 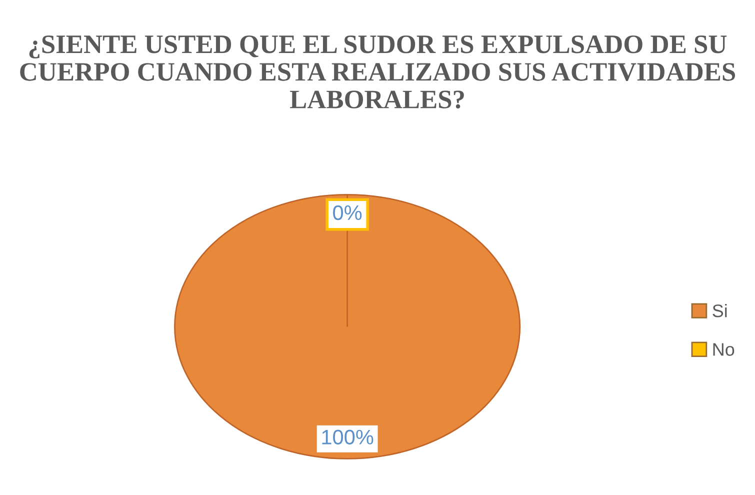 I want to click on chart-title: ¿SIENTE USTED QUE EL SUDOR ES EXPULSADO DE SU CUERPO CUANDO ESTA REALIZADO SUS ACTIVIDADES LABORALES?, so click(x=378, y=72).